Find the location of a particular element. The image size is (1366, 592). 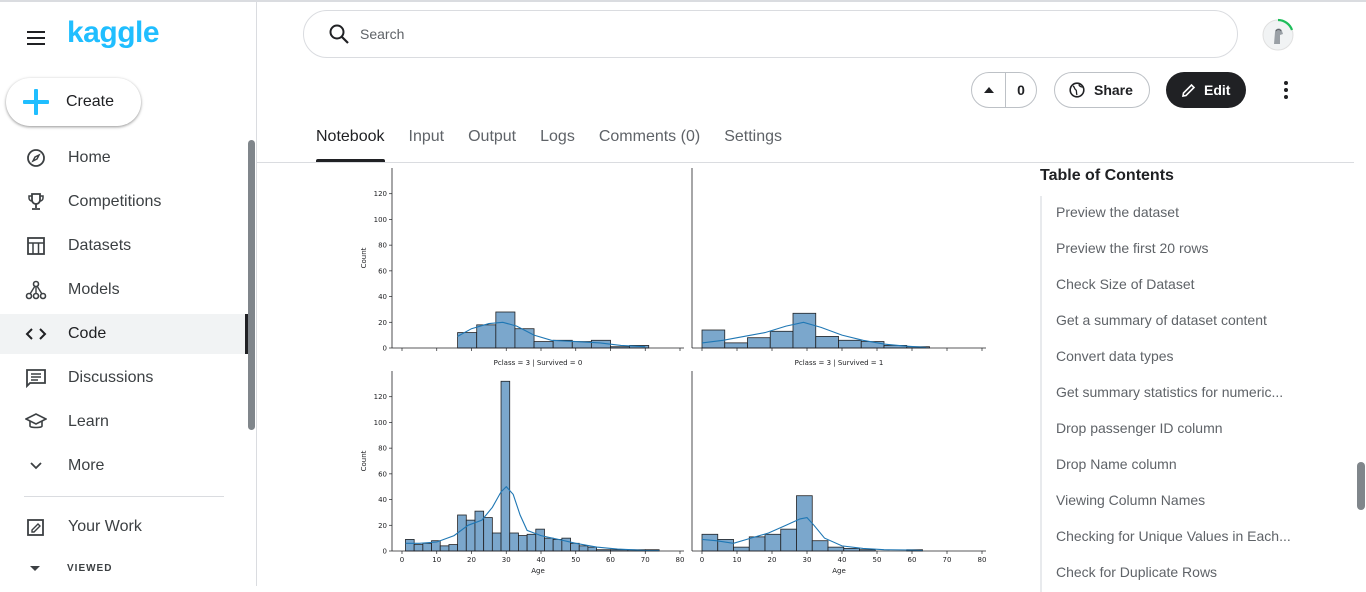

sidebar-item-label: More is located at coordinates (86, 465).